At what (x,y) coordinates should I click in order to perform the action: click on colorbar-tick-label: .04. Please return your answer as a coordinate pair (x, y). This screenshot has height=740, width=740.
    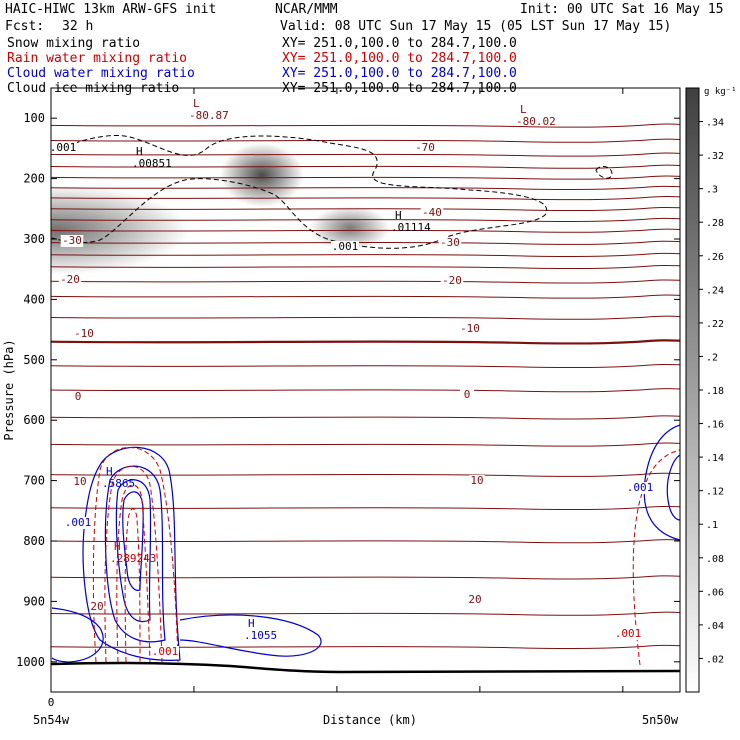
    Looking at the image, I should click on (715, 626).